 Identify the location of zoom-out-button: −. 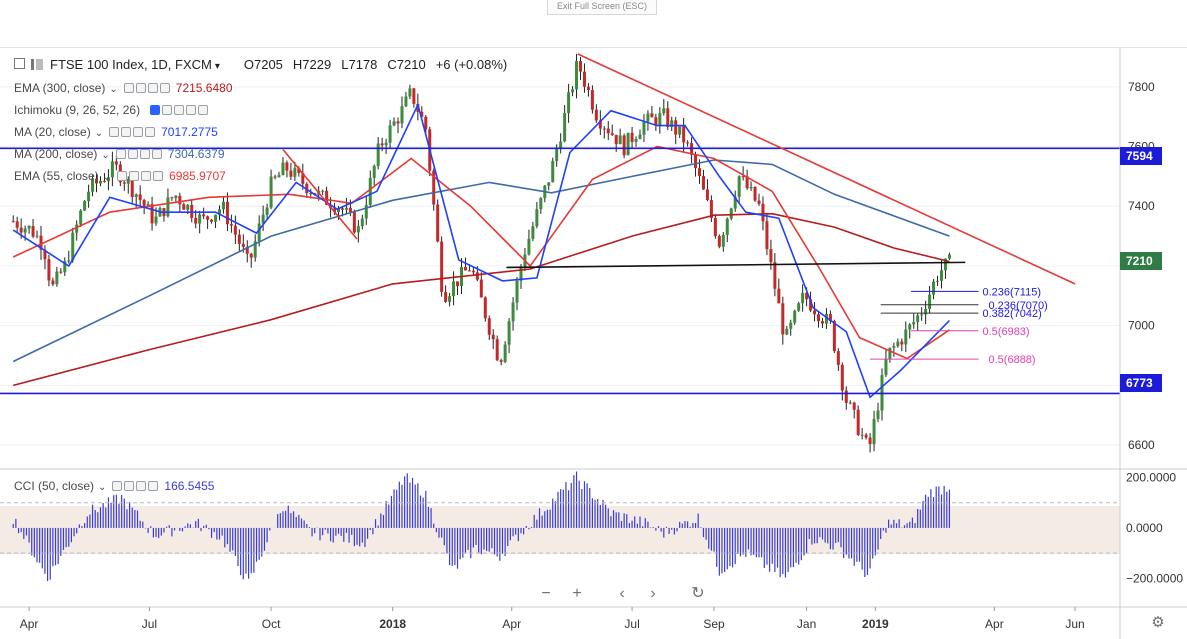
(546, 595).